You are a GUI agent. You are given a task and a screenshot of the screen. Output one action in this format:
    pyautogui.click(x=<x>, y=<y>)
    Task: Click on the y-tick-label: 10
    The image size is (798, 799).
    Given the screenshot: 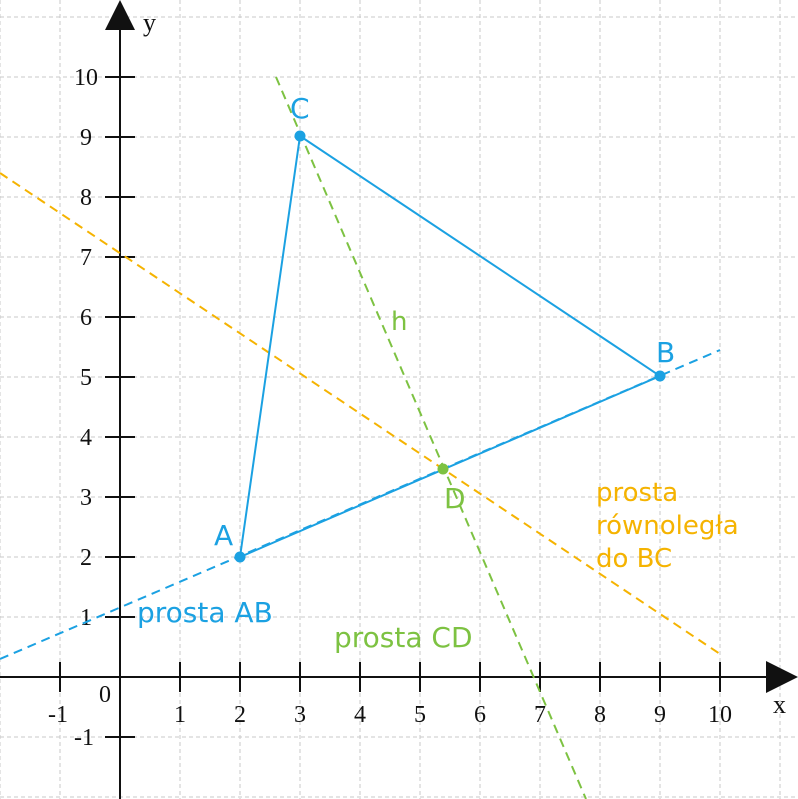 What is the action you would take?
    pyautogui.click(x=86, y=78)
    